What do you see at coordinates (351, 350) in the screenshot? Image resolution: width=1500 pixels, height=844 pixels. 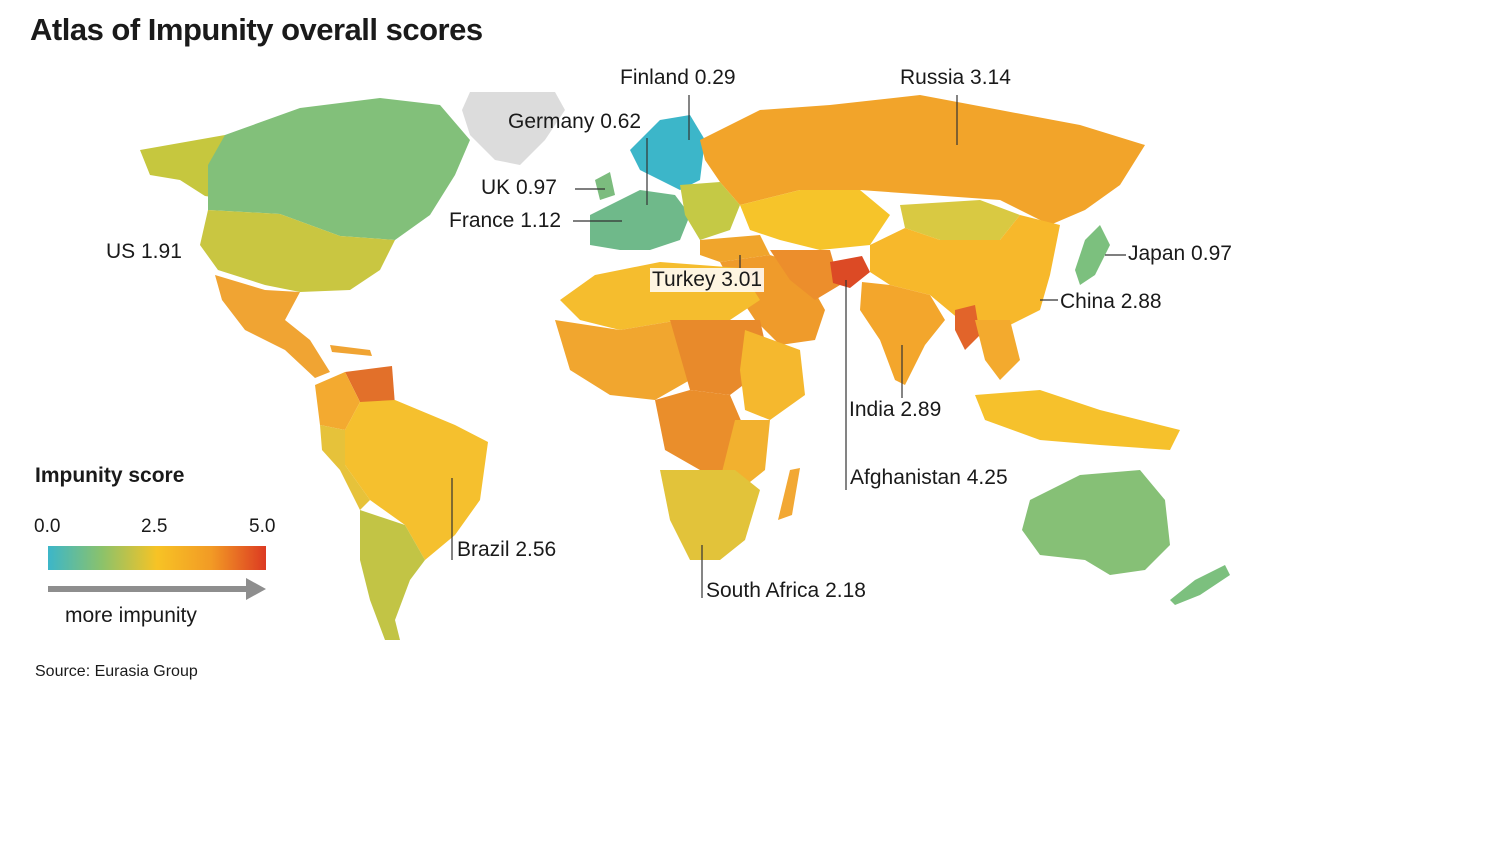 I see `caribbean-region` at bounding box center [351, 350].